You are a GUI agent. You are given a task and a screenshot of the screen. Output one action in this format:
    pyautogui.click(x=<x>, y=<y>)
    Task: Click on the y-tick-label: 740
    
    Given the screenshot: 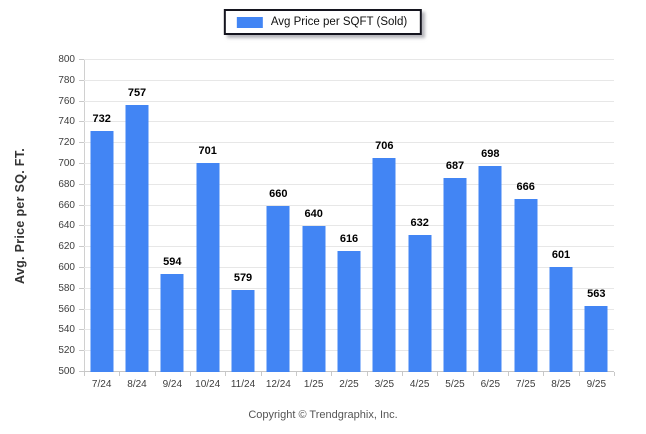 What is the action you would take?
    pyautogui.click(x=66, y=122)
    